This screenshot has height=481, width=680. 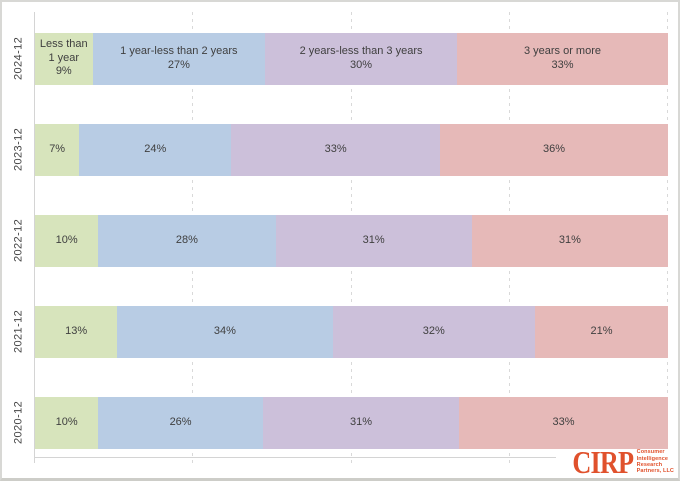 I want to click on cirp-logo-subtext-line: Consumer, so click(x=650, y=452).